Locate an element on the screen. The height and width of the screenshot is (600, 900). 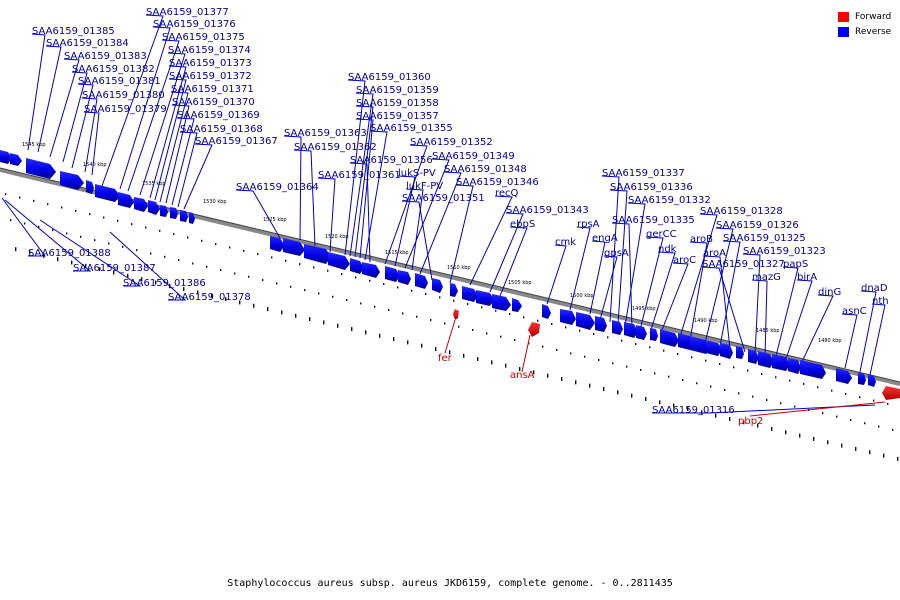
reverse-label-nth: nth is located at coordinates (880, 301).